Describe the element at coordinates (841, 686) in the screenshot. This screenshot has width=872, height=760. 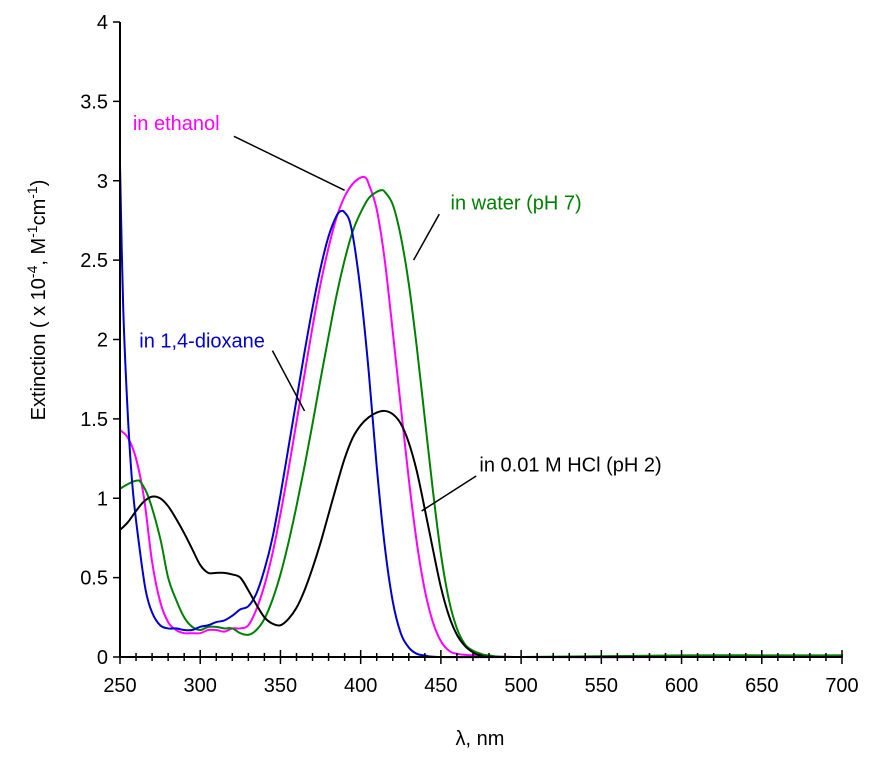
I see `x-tick-label: 700` at that location.